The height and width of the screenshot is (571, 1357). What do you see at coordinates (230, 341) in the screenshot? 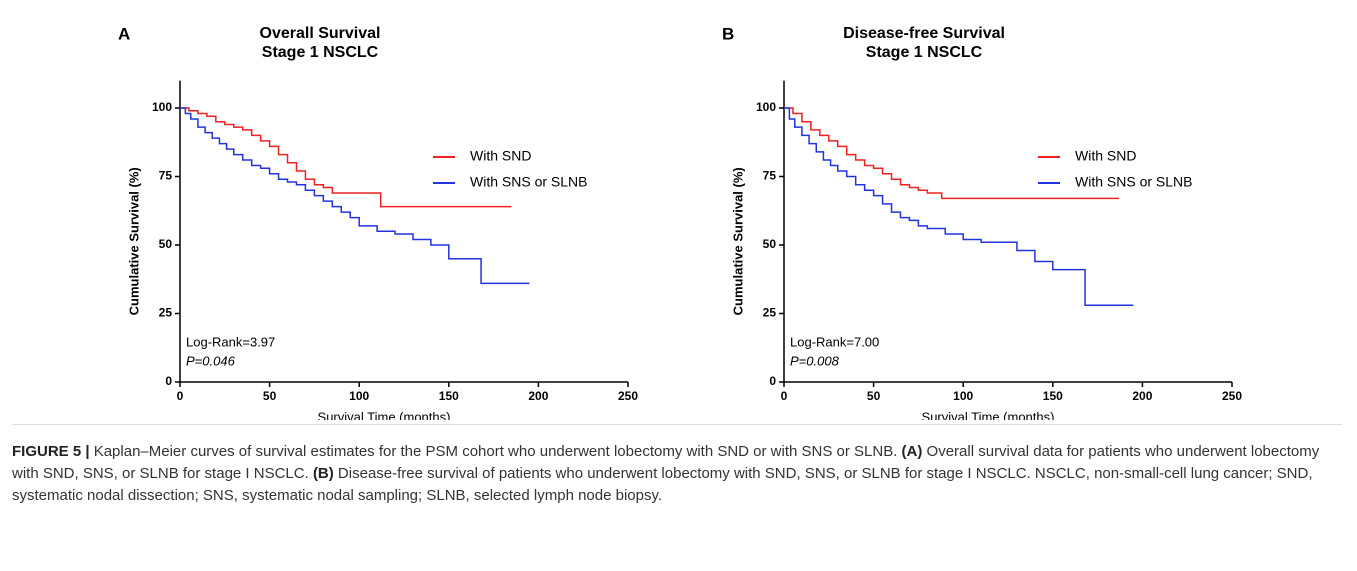
I see `annotation: Log-Rank=3.97` at bounding box center [230, 341].